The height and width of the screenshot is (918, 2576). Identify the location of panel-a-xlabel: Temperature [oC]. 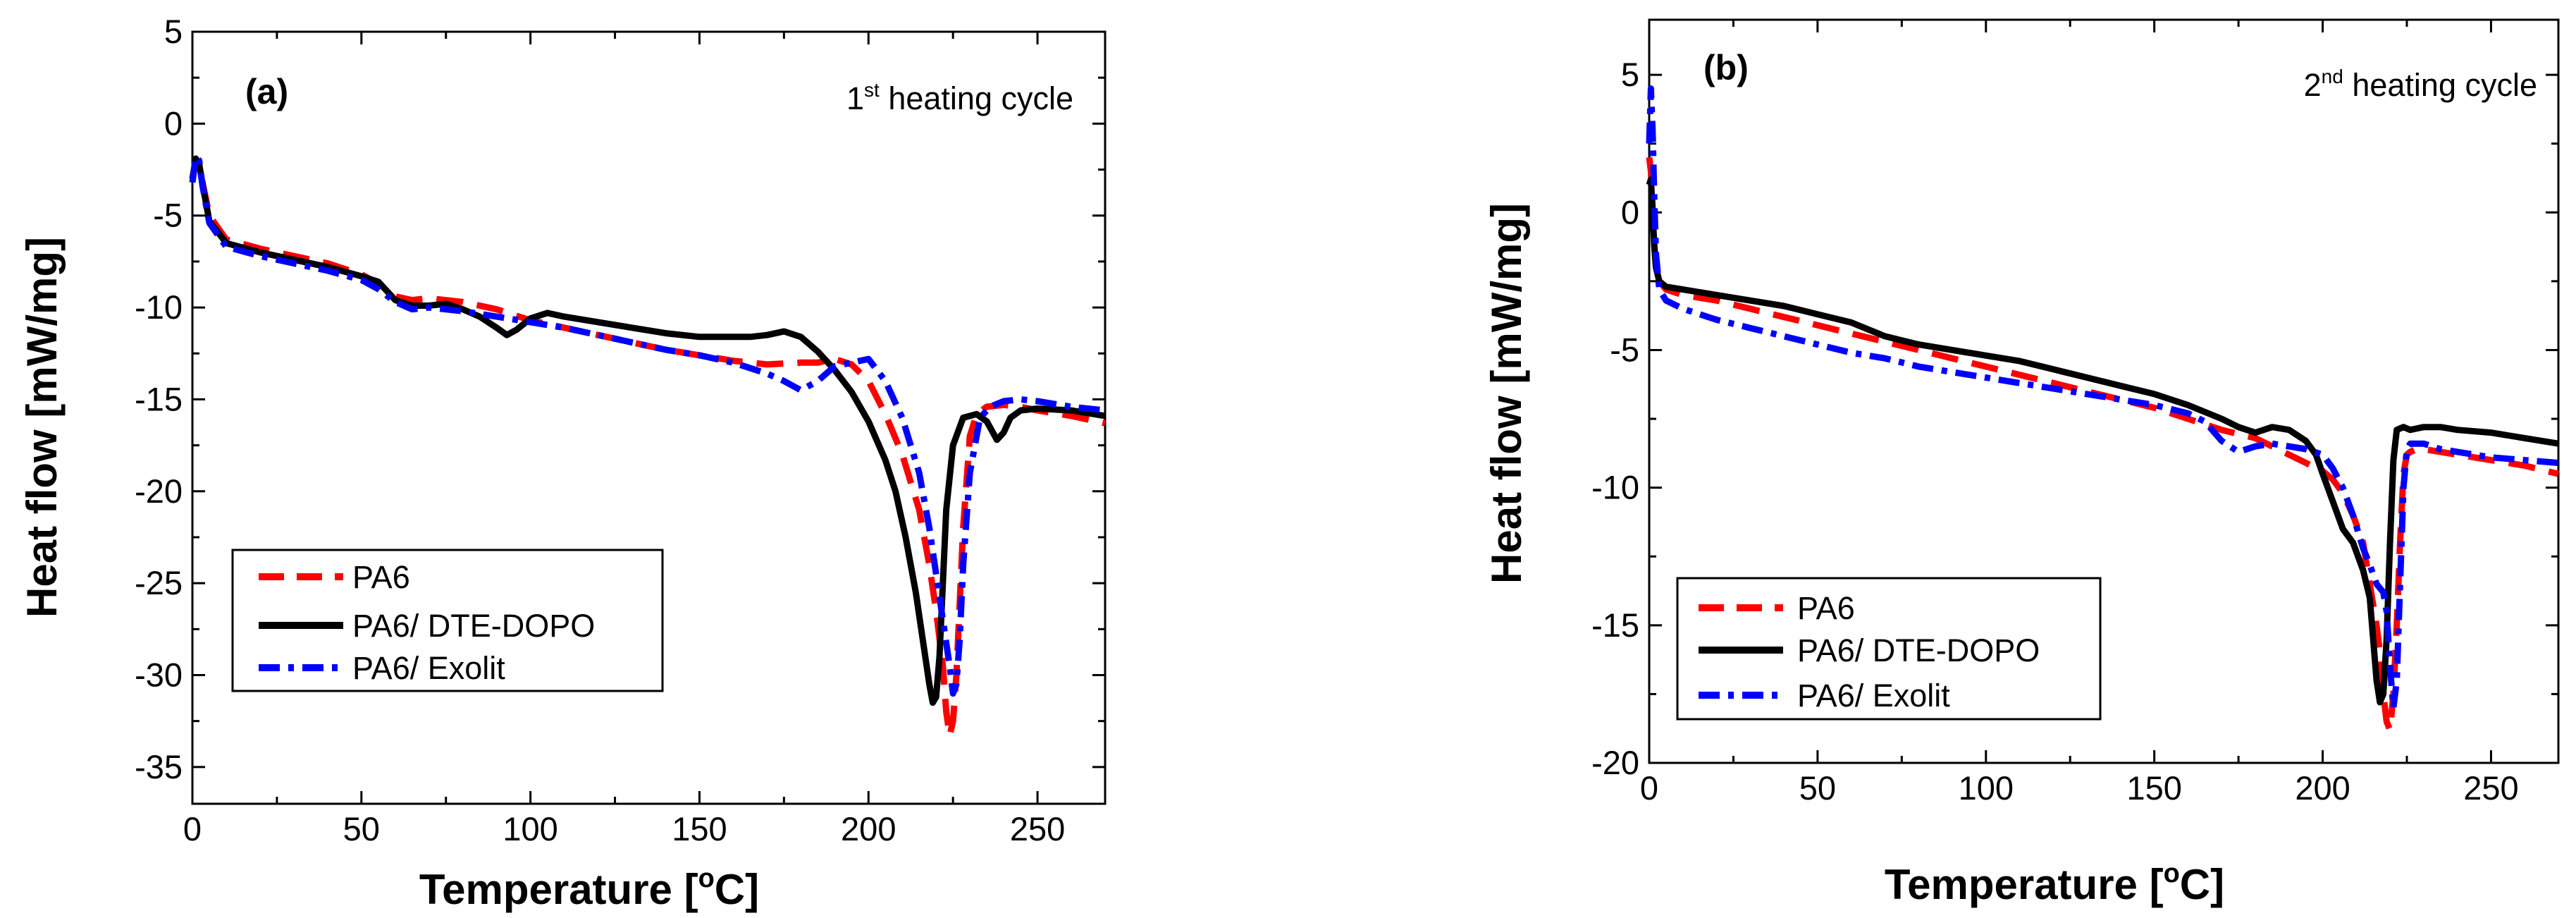
(589, 888).